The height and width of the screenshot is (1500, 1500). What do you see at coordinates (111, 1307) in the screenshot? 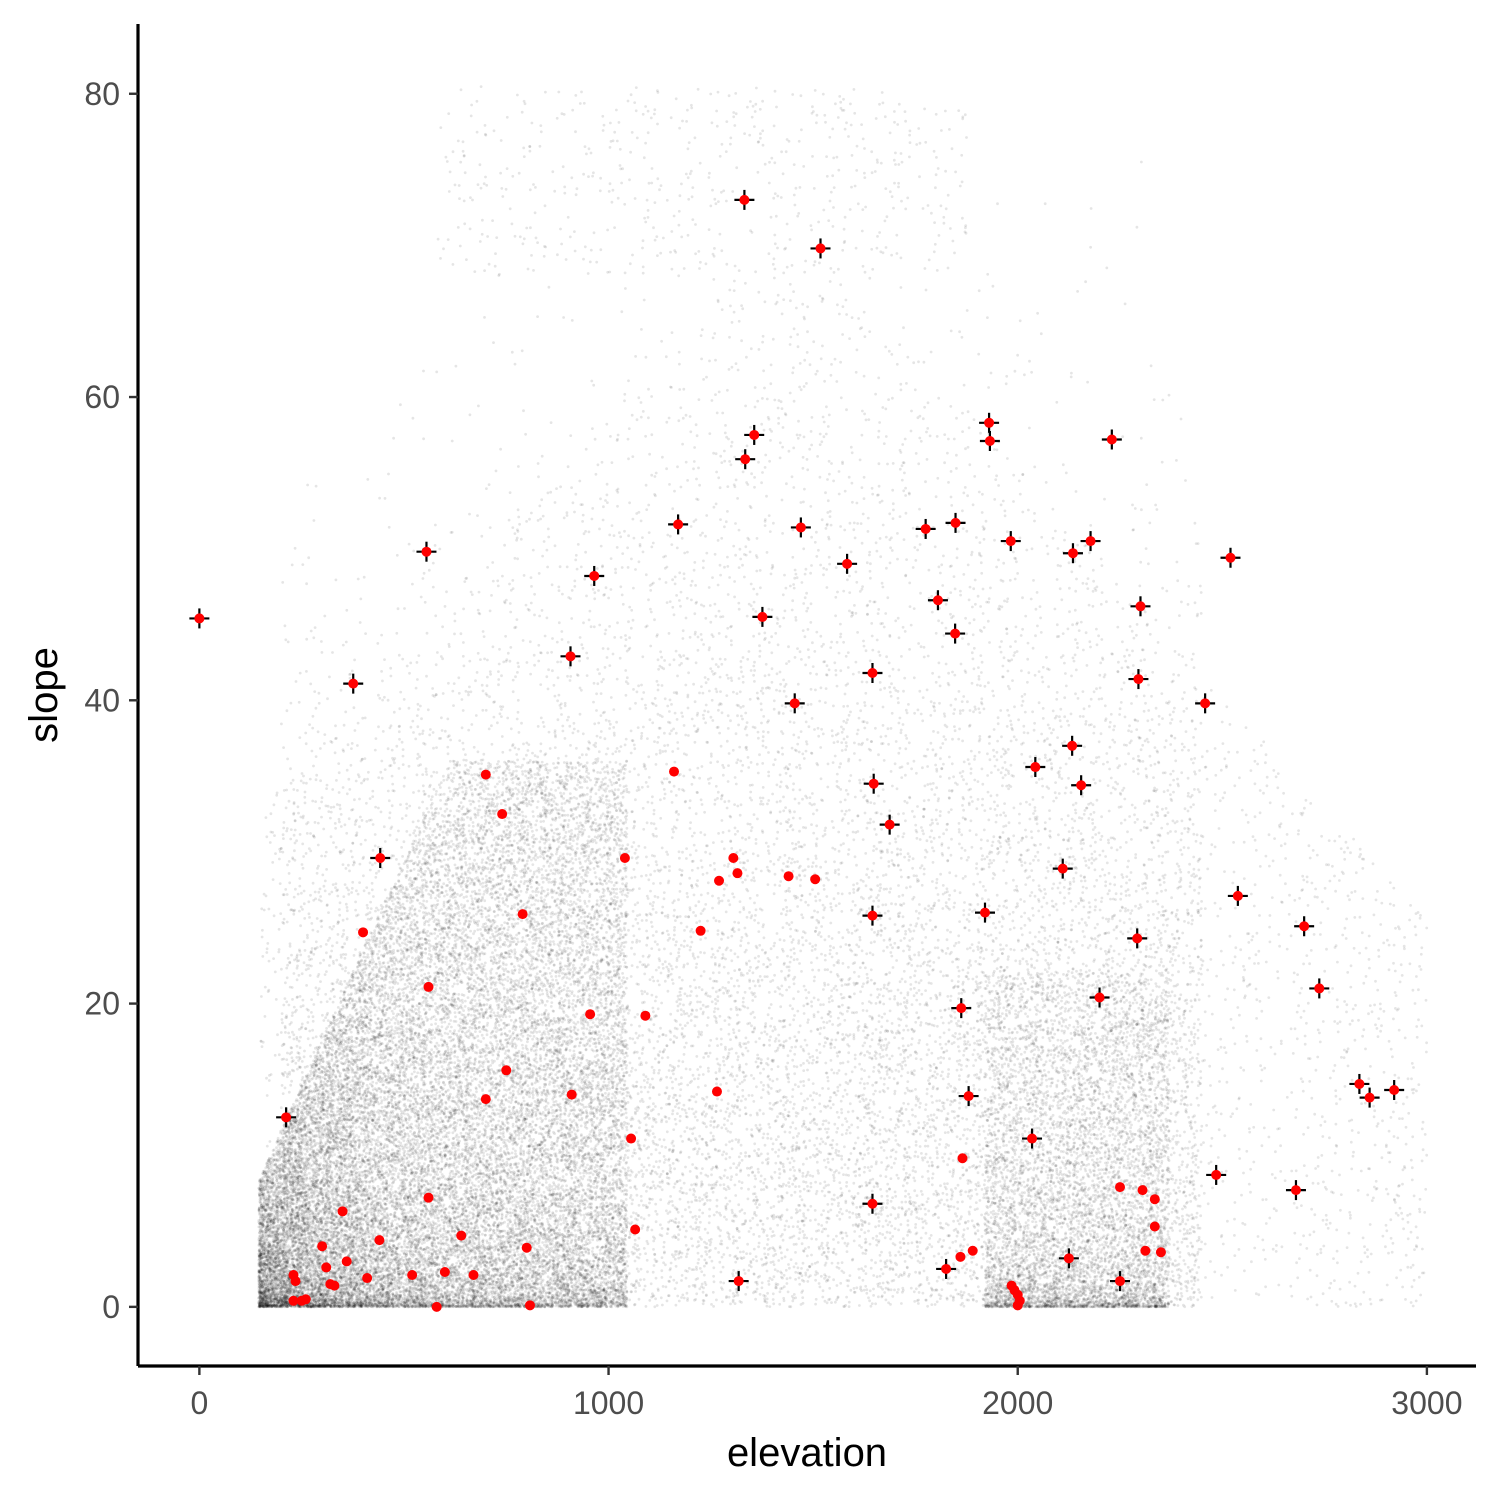
I see `y-tick-label: 0` at bounding box center [111, 1307].